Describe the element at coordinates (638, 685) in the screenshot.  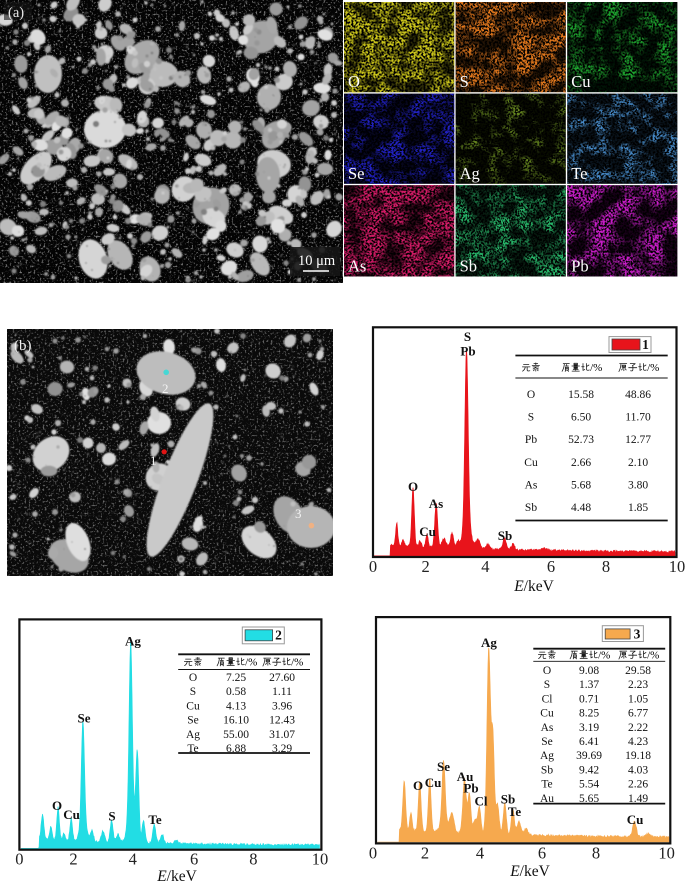
I see `svg-text: 2.23` at that location.